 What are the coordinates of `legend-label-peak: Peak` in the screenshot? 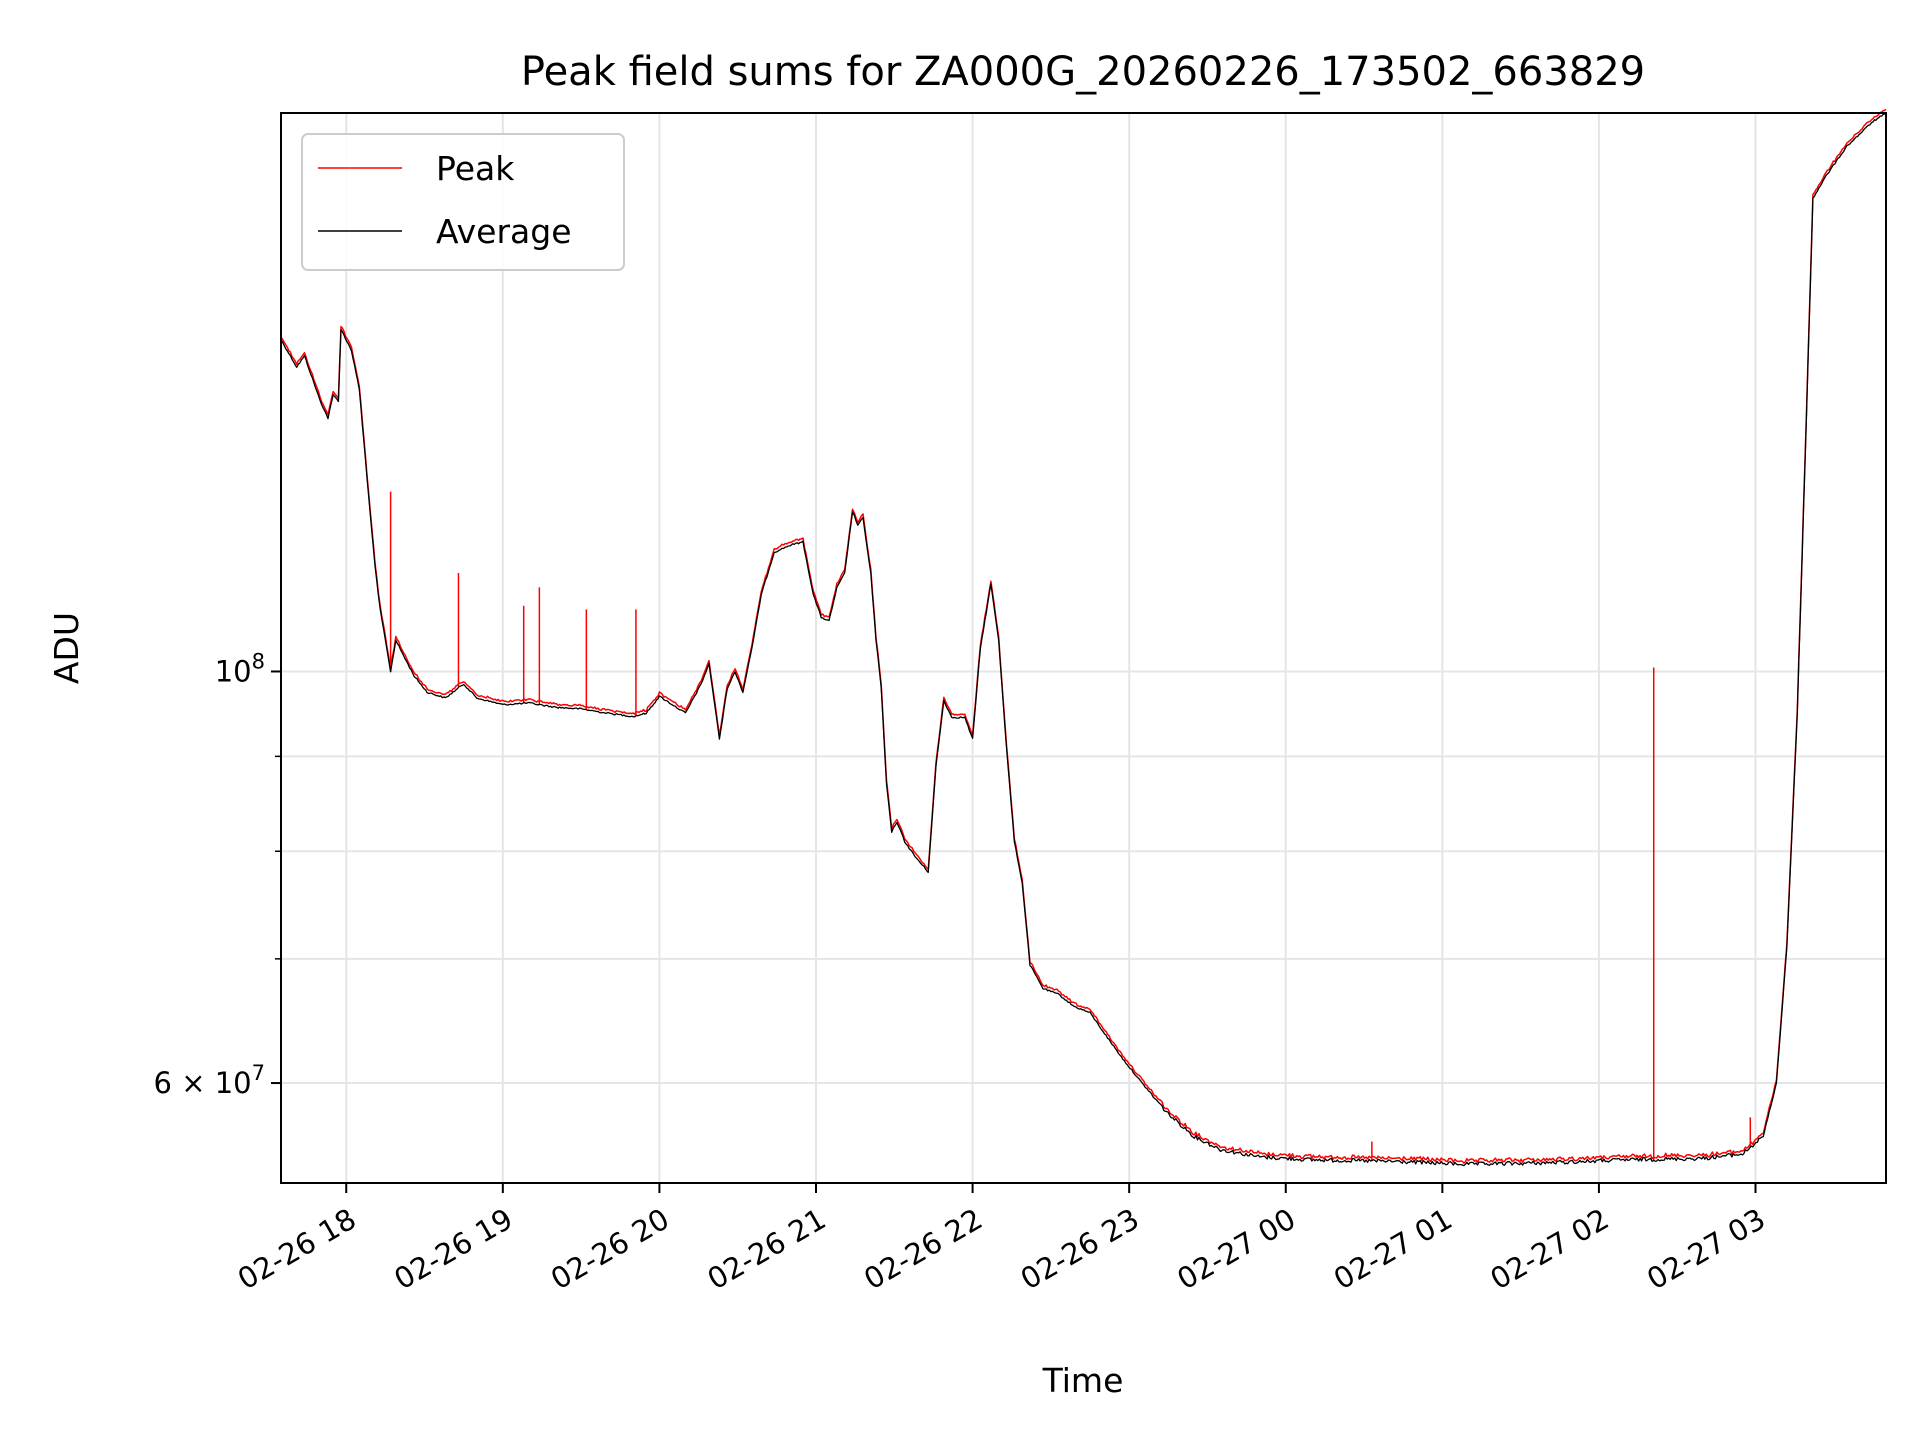 It's located at (475, 168).